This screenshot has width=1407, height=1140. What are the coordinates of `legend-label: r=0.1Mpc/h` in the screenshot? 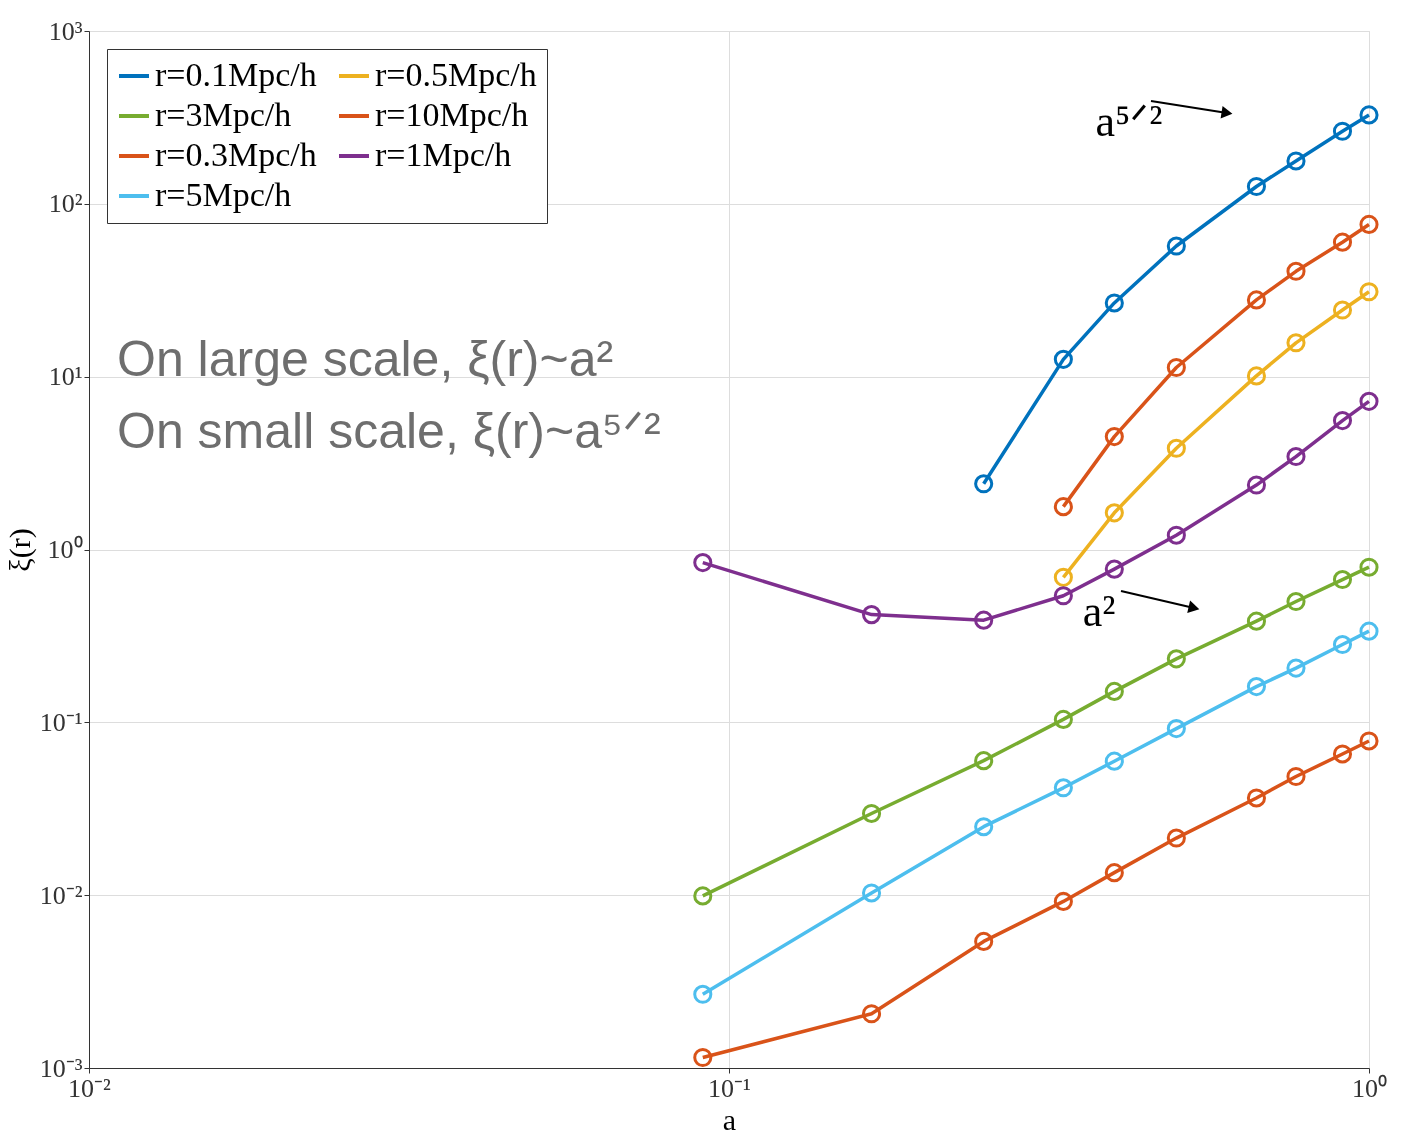 It's located at (236, 74).